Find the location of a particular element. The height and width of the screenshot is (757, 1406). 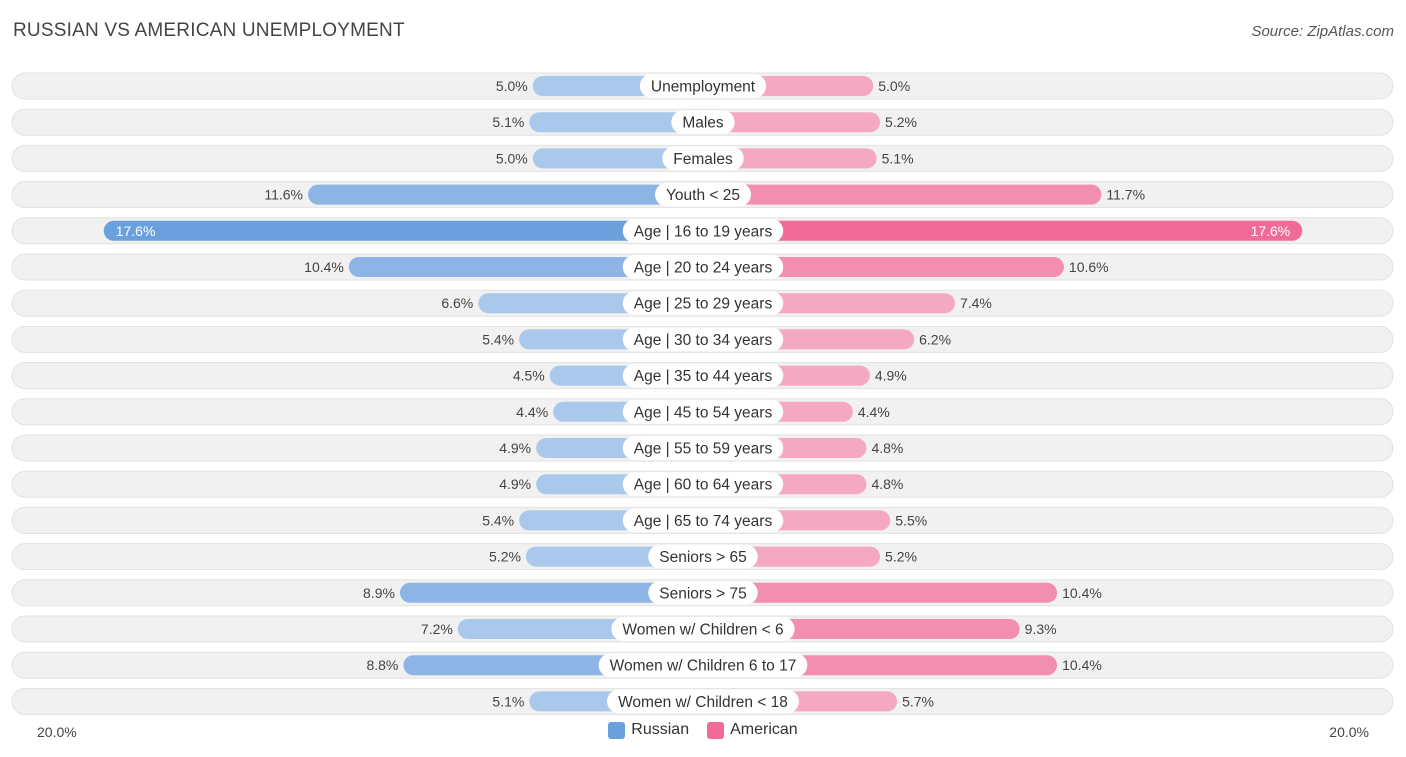

category-label: Unemployment is located at coordinates (703, 87).